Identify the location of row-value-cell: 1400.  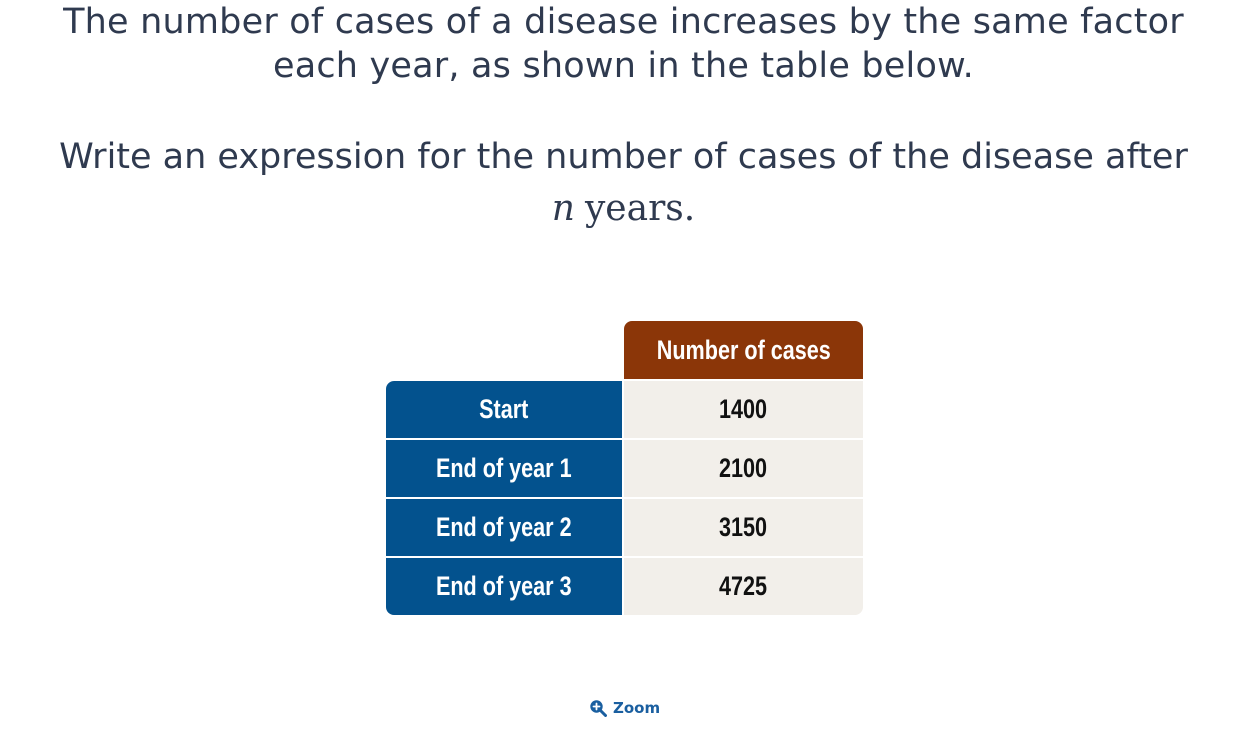
(743, 409).